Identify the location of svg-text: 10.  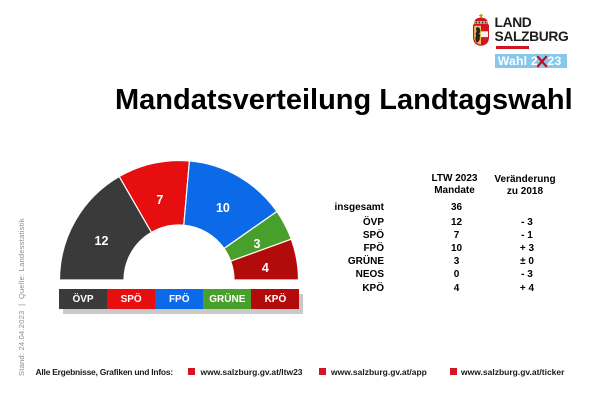
(223, 208).